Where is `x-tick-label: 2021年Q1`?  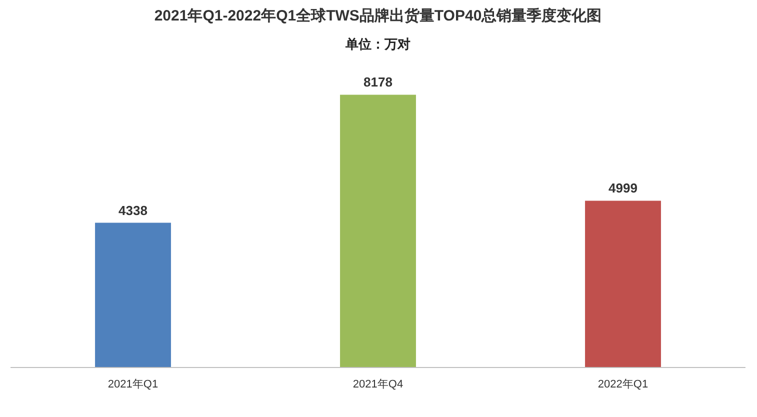
x-tick-label: 2021年Q1 is located at coordinates (133, 384).